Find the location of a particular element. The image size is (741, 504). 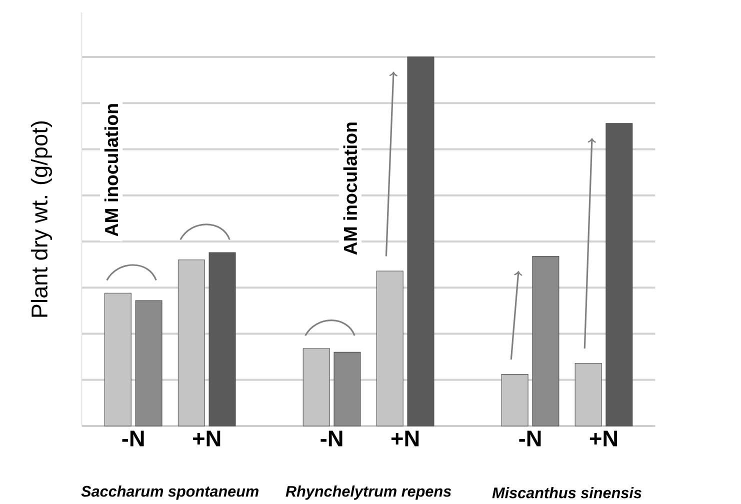

y-axis-title: Plant dry wt. (g/pot) is located at coordinates (41, 219).